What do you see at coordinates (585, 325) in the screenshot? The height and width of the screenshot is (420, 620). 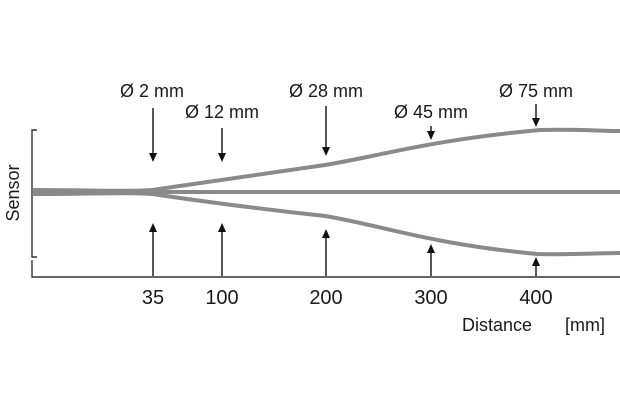 I see `x-axis-unit: [mm]` at bounding box center [585, 325].